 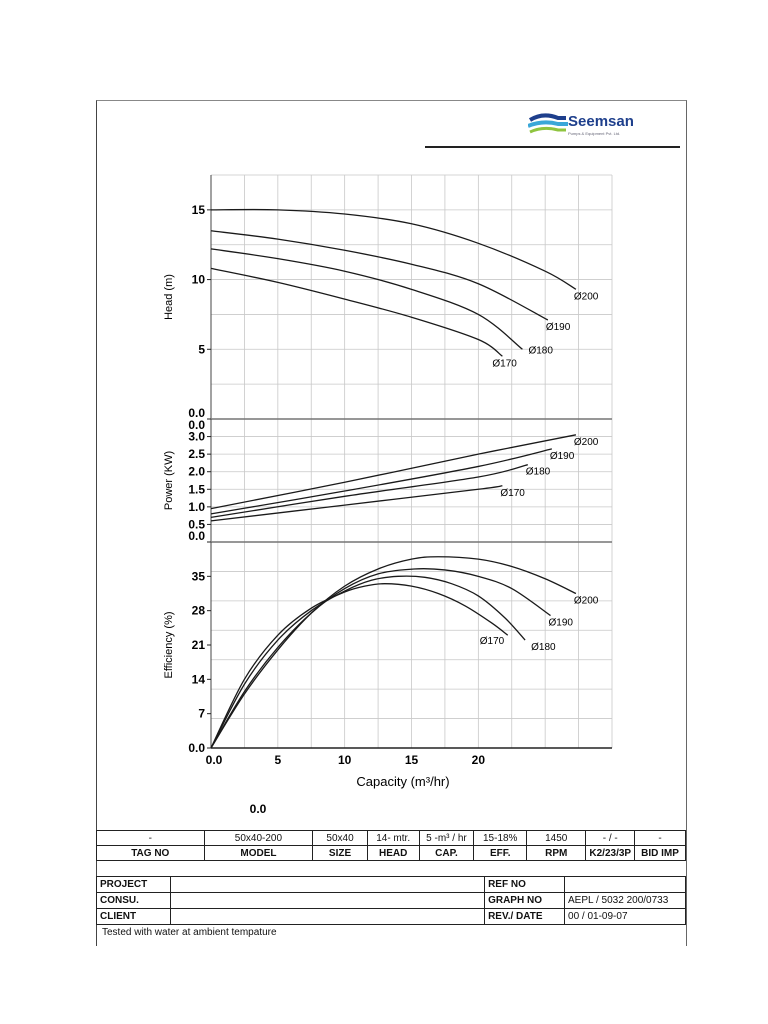 I want to click on head-header: HEAD, so click(x=393, y=853).